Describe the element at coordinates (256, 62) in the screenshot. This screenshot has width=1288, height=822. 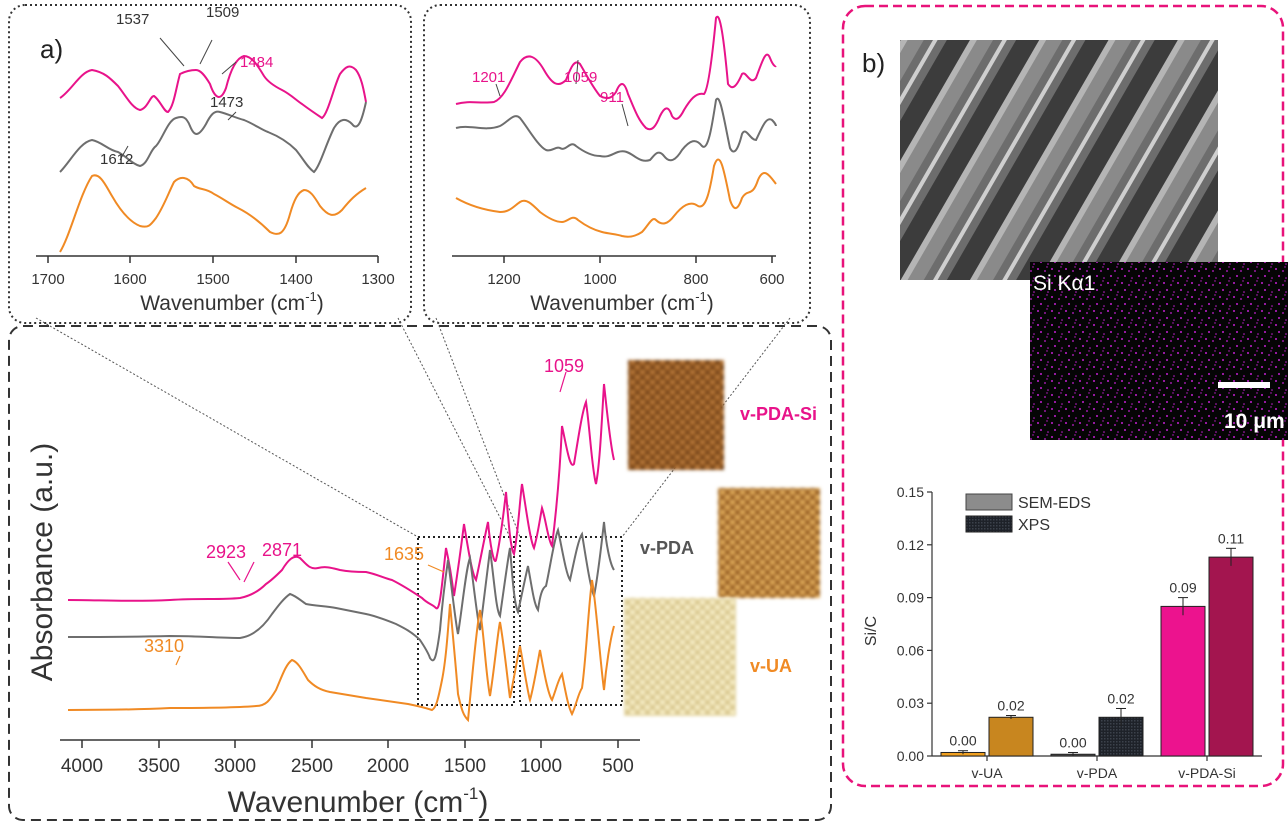
I see `inset1-annotation-1484: 1484` at that location.